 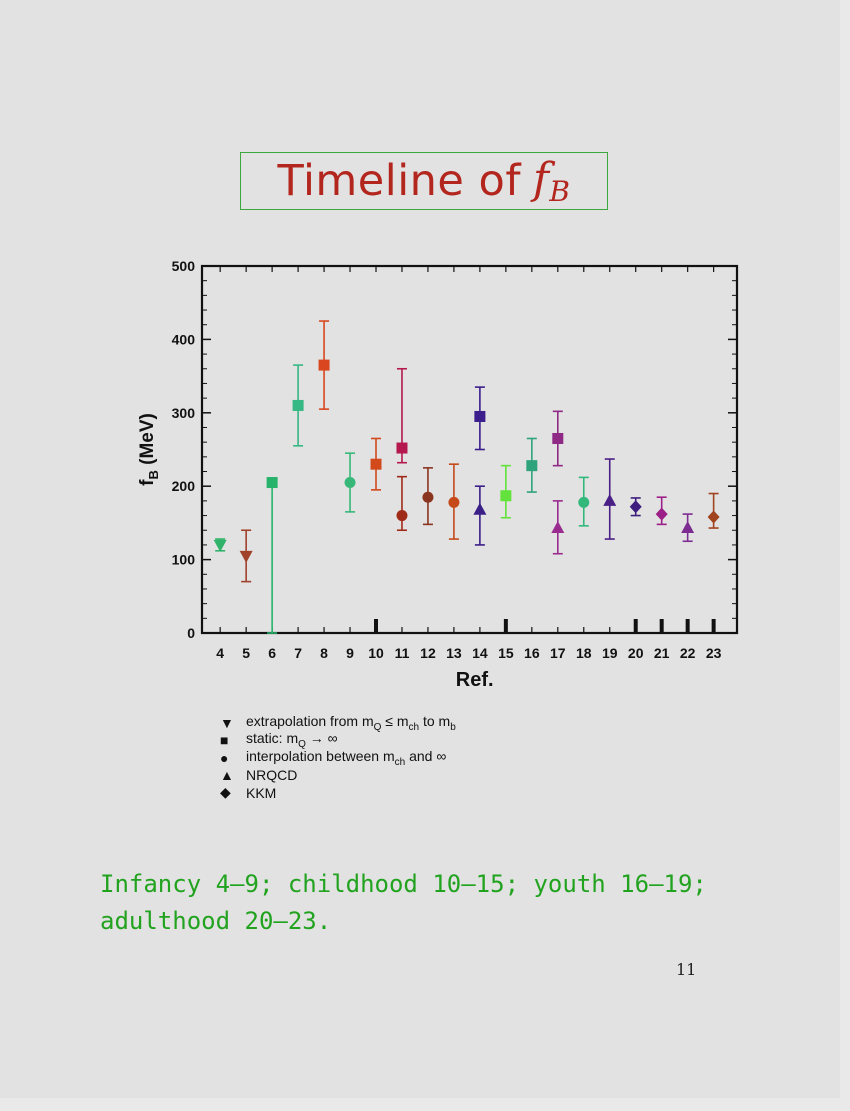 I want to click on data-point-ref-14-tri-up, so click(x=480, y=515).